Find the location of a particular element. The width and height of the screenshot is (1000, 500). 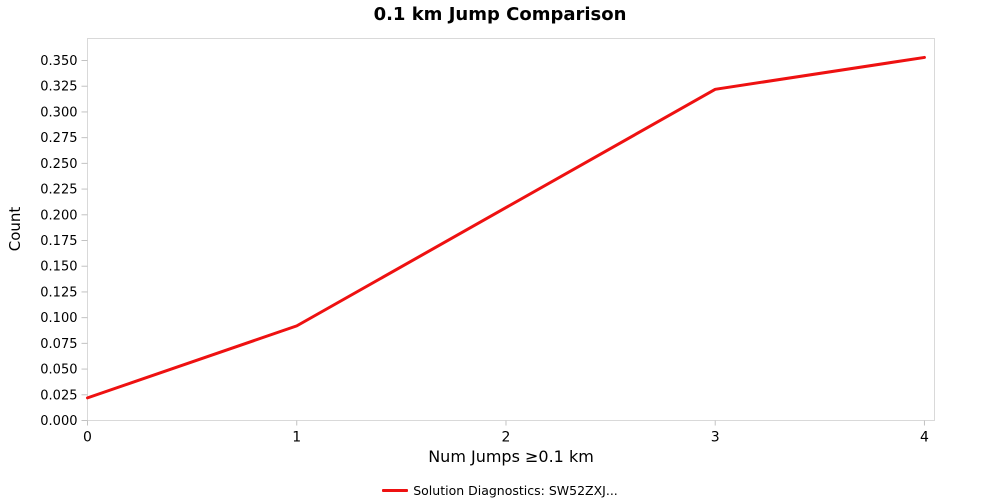

x-axis-label: Num Jumps ≥0.1 km is located at coordinates (511, 456).